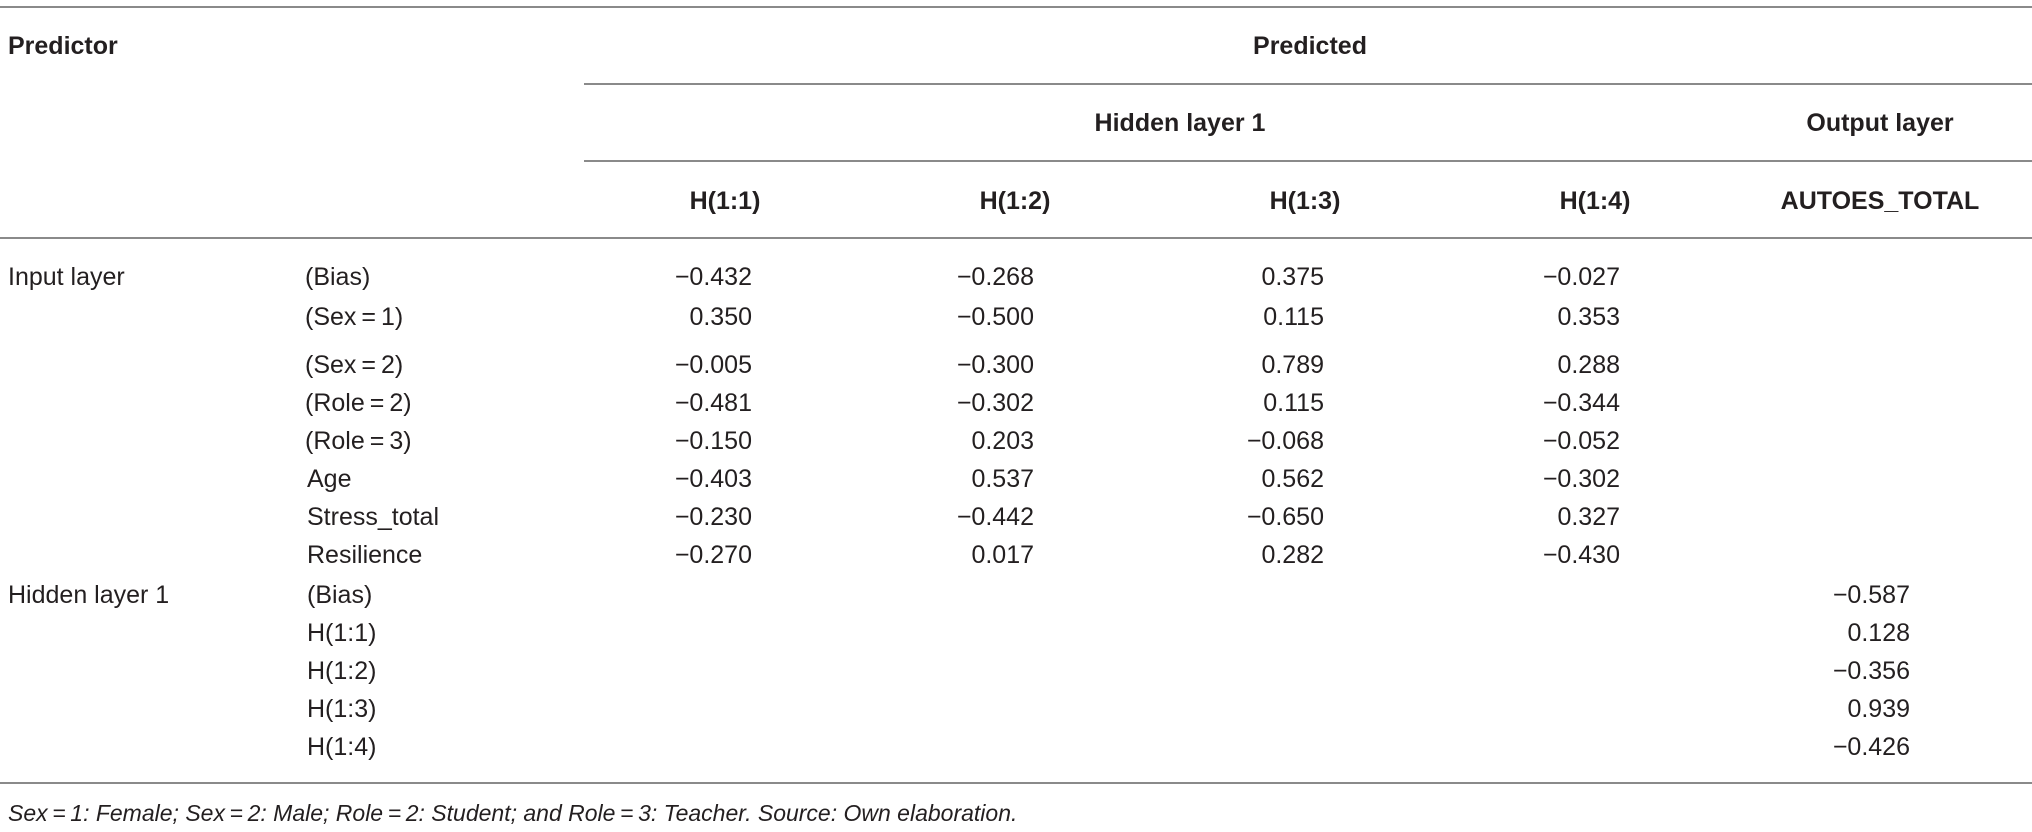  I want to click on cell-autoes-total: 0.939, so click(1878, 709).